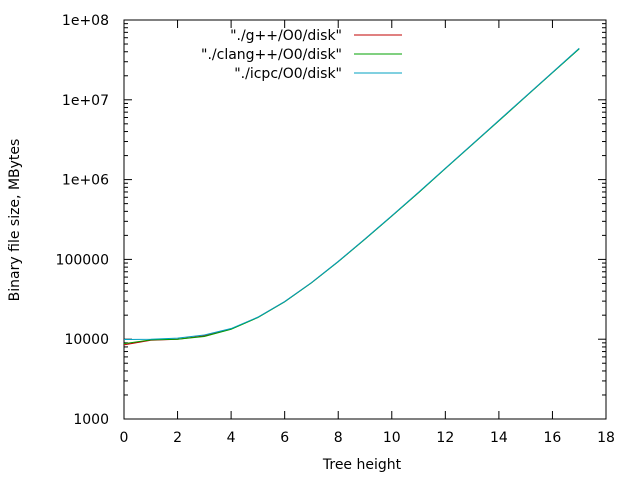 This screenshot has height=480, width=640. I want to click on legend-label: "./icpc/O0/disk", so click(288, 74).